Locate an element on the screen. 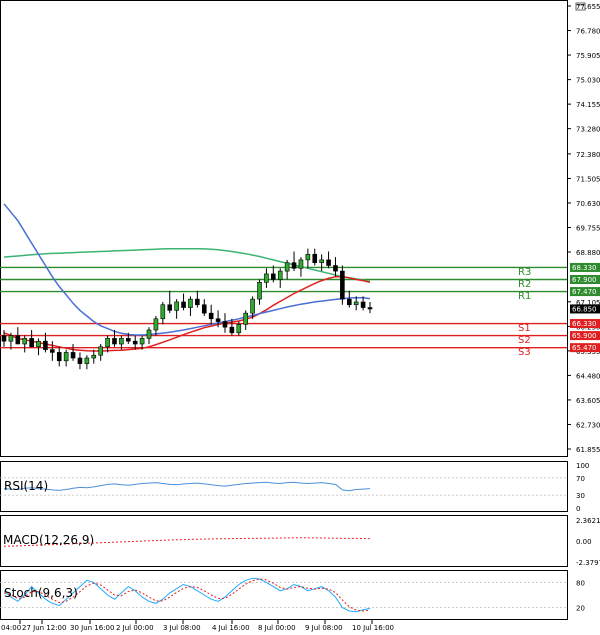 The image size is (600, 635). level-price-tag-label: 65.900 is located at coordinates (584, 336).